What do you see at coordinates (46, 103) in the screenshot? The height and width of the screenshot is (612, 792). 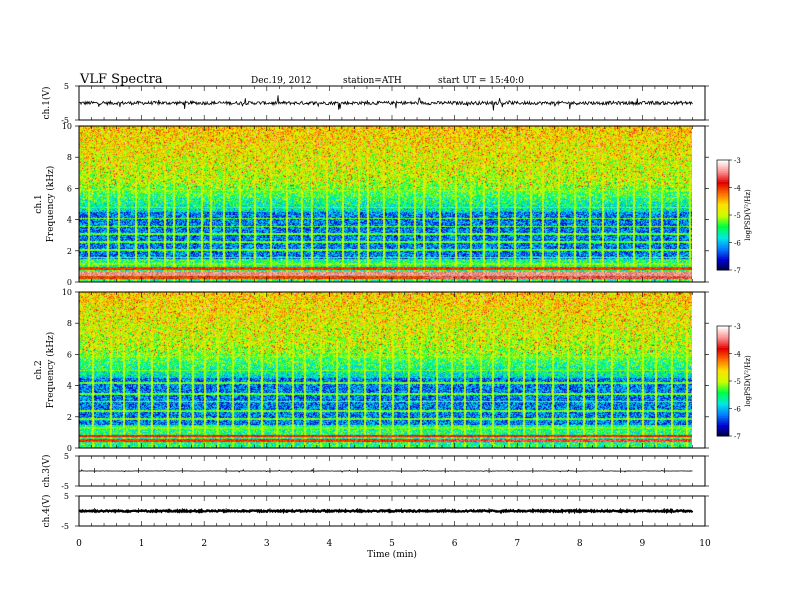 I see `ylabel-ch1-waveform: ch.1(V)` at bounding box center [46, 103].